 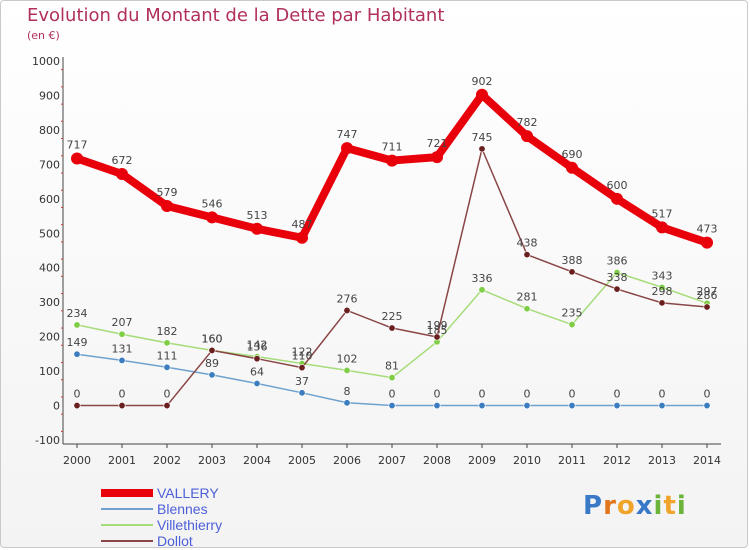 What do you see at coordinates (47, 440) in the screenshot?
I see `y-tick-label: -100` at bounding box center [47, 440].